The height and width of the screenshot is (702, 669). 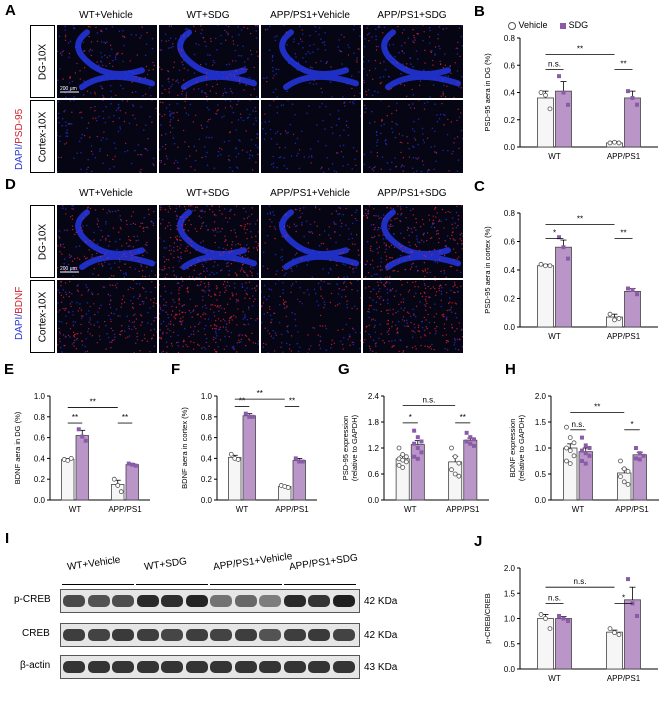 I want to click on stain-label-bdnf: DAPI/BDNF, so click(x=19, y=313).